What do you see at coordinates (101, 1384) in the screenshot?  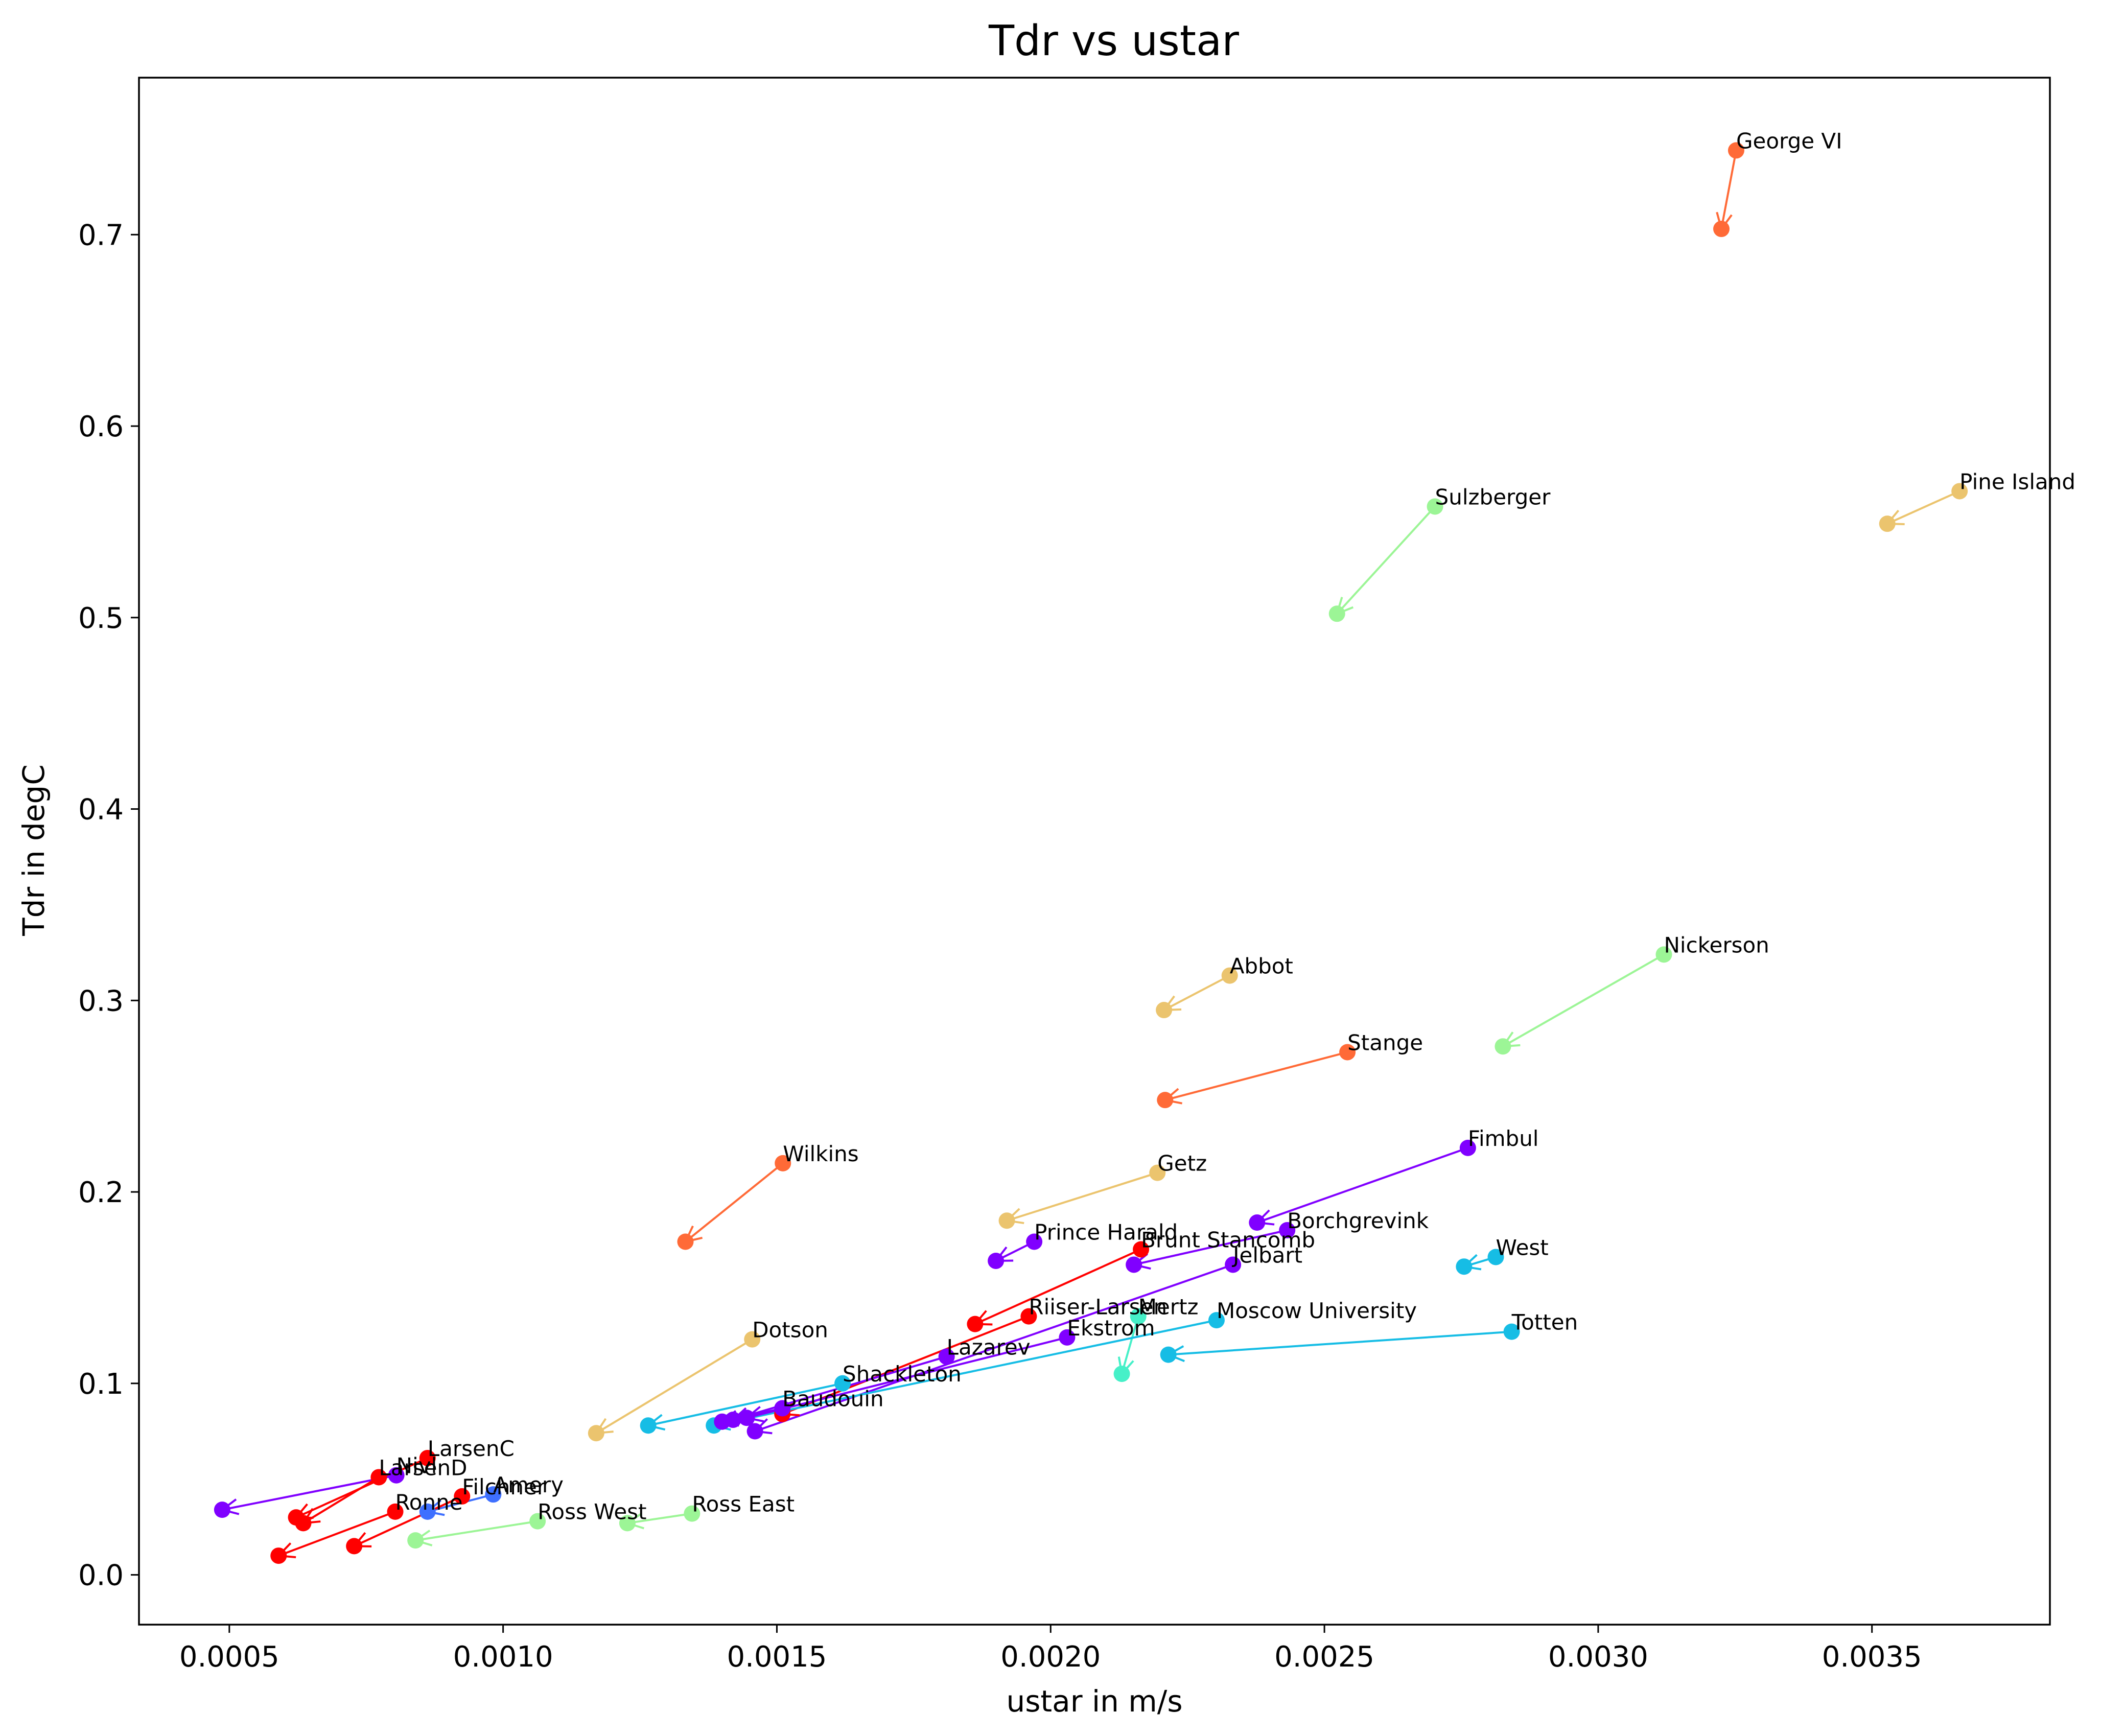 I see `y-tick-label: 0.1` at bounding box center [101, 1384].